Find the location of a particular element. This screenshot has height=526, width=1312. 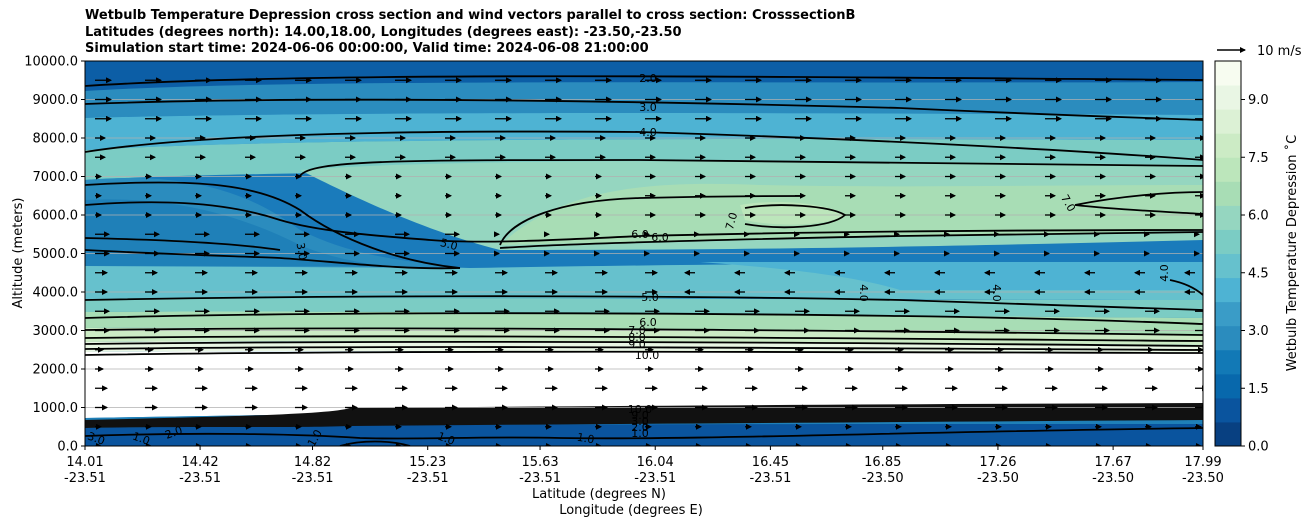

y-tick-label: 10000.0 is located at coordinates (51, 62).